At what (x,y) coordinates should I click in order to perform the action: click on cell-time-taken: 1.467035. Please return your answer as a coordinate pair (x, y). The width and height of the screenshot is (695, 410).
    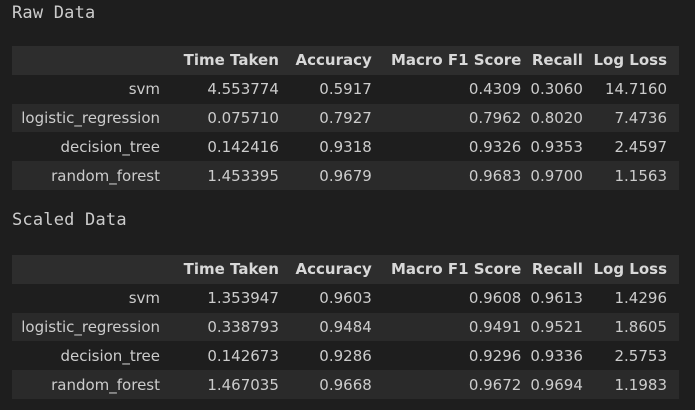
    Looking at the image, I should click on (234, 384).